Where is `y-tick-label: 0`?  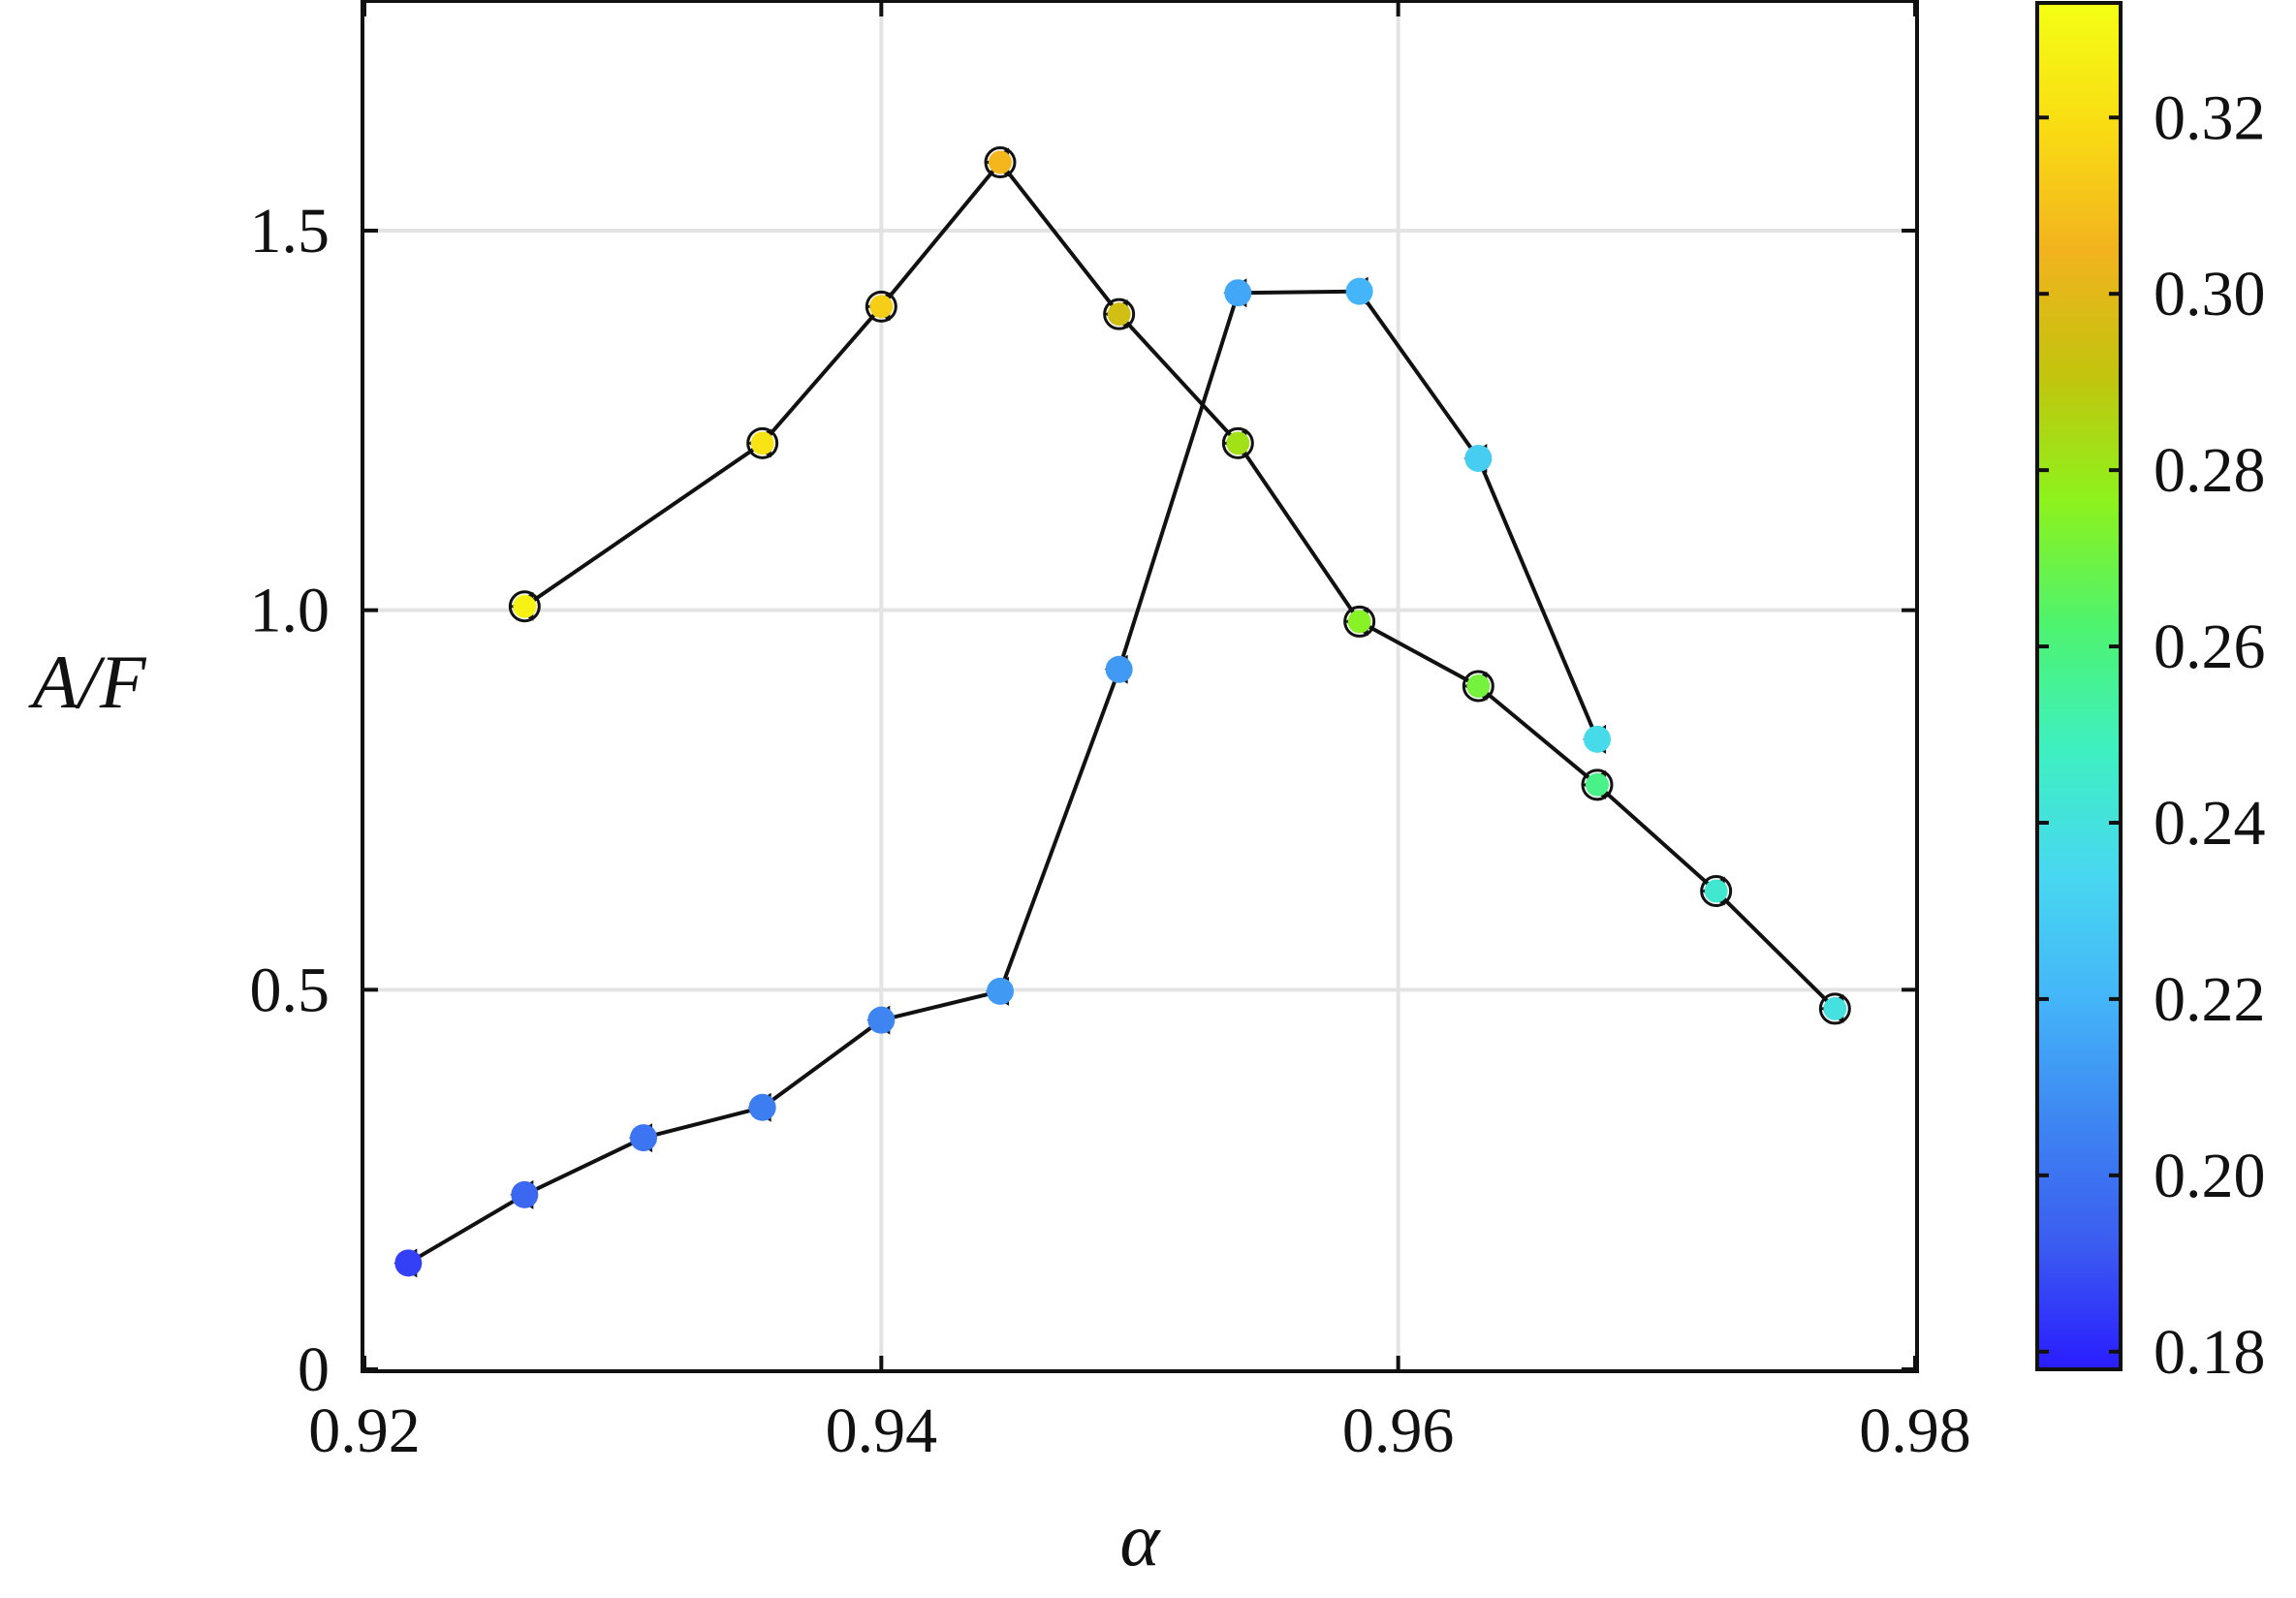 y-tick-label: 0 is located at coordinates (314, 1369).